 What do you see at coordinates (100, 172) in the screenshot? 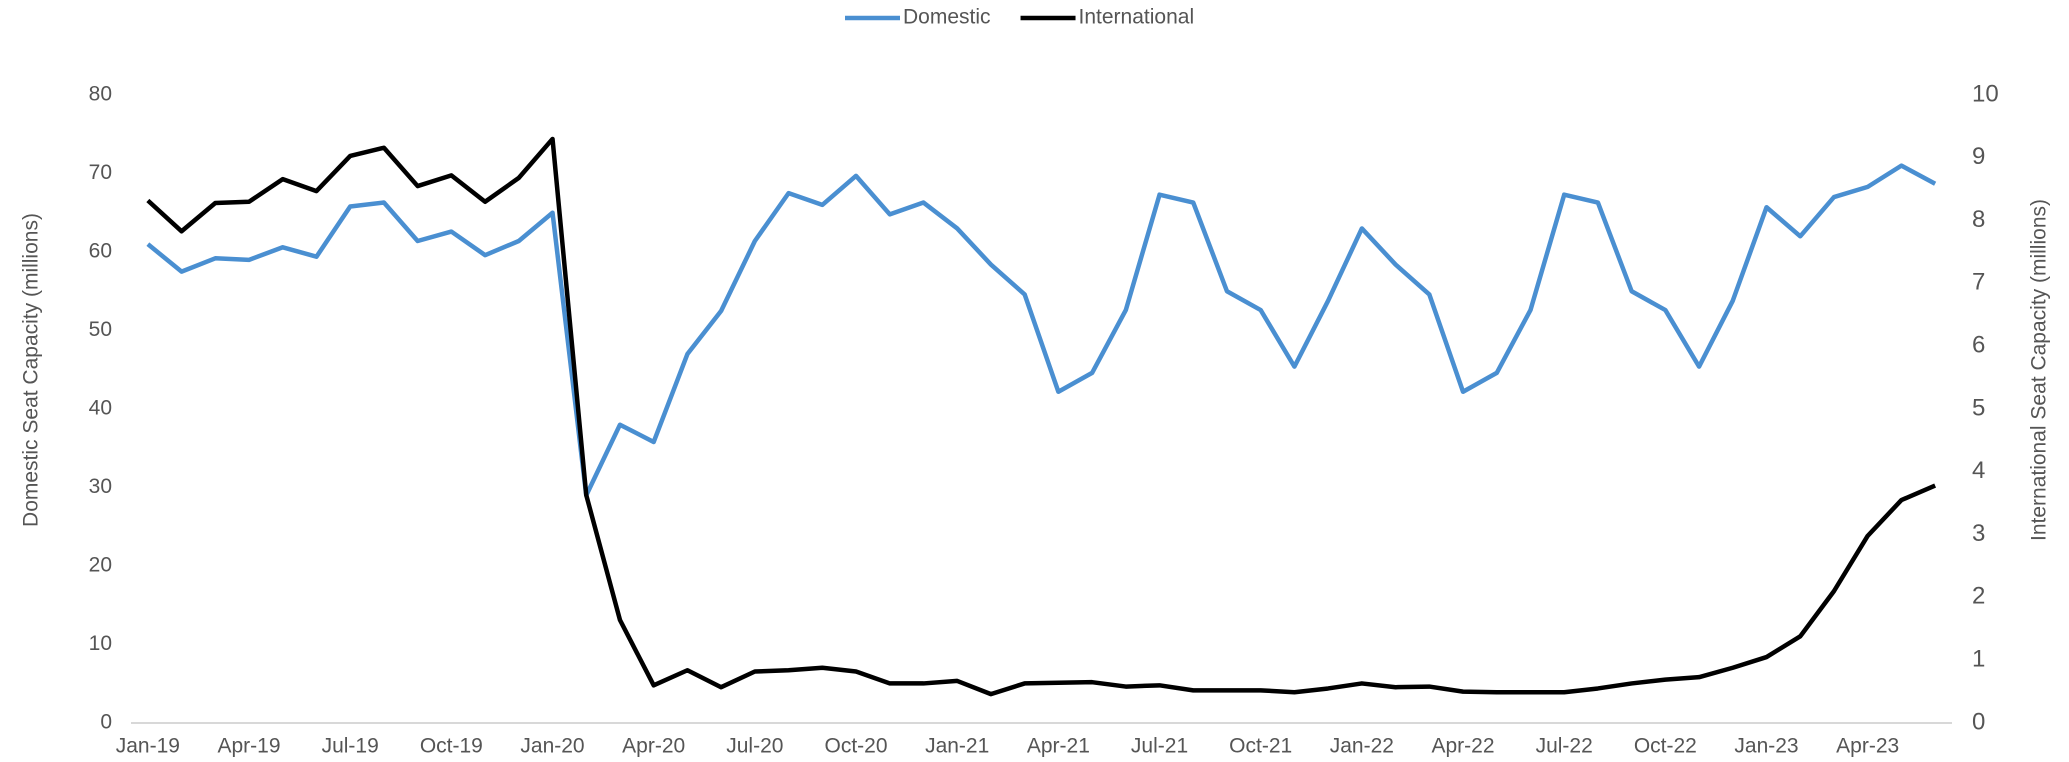
I see `y-tick-label: 70` at bounding box center [100, 172].